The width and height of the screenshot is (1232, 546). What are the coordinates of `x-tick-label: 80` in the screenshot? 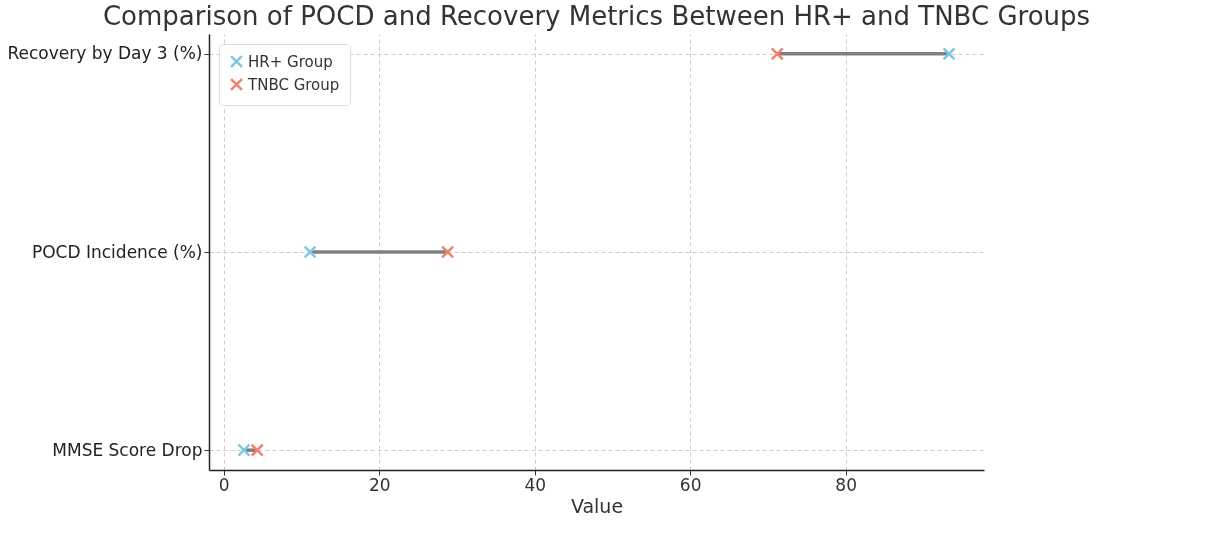 It's located at (846, 484).